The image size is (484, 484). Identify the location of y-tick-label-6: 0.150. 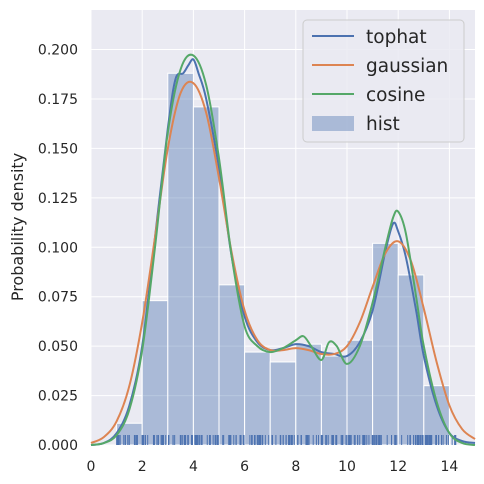
(58, 149).